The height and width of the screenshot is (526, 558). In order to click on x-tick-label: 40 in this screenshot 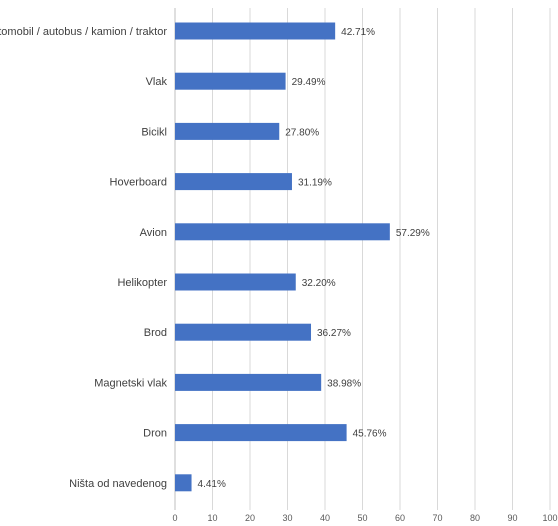, I will do `click(325, 518)`.